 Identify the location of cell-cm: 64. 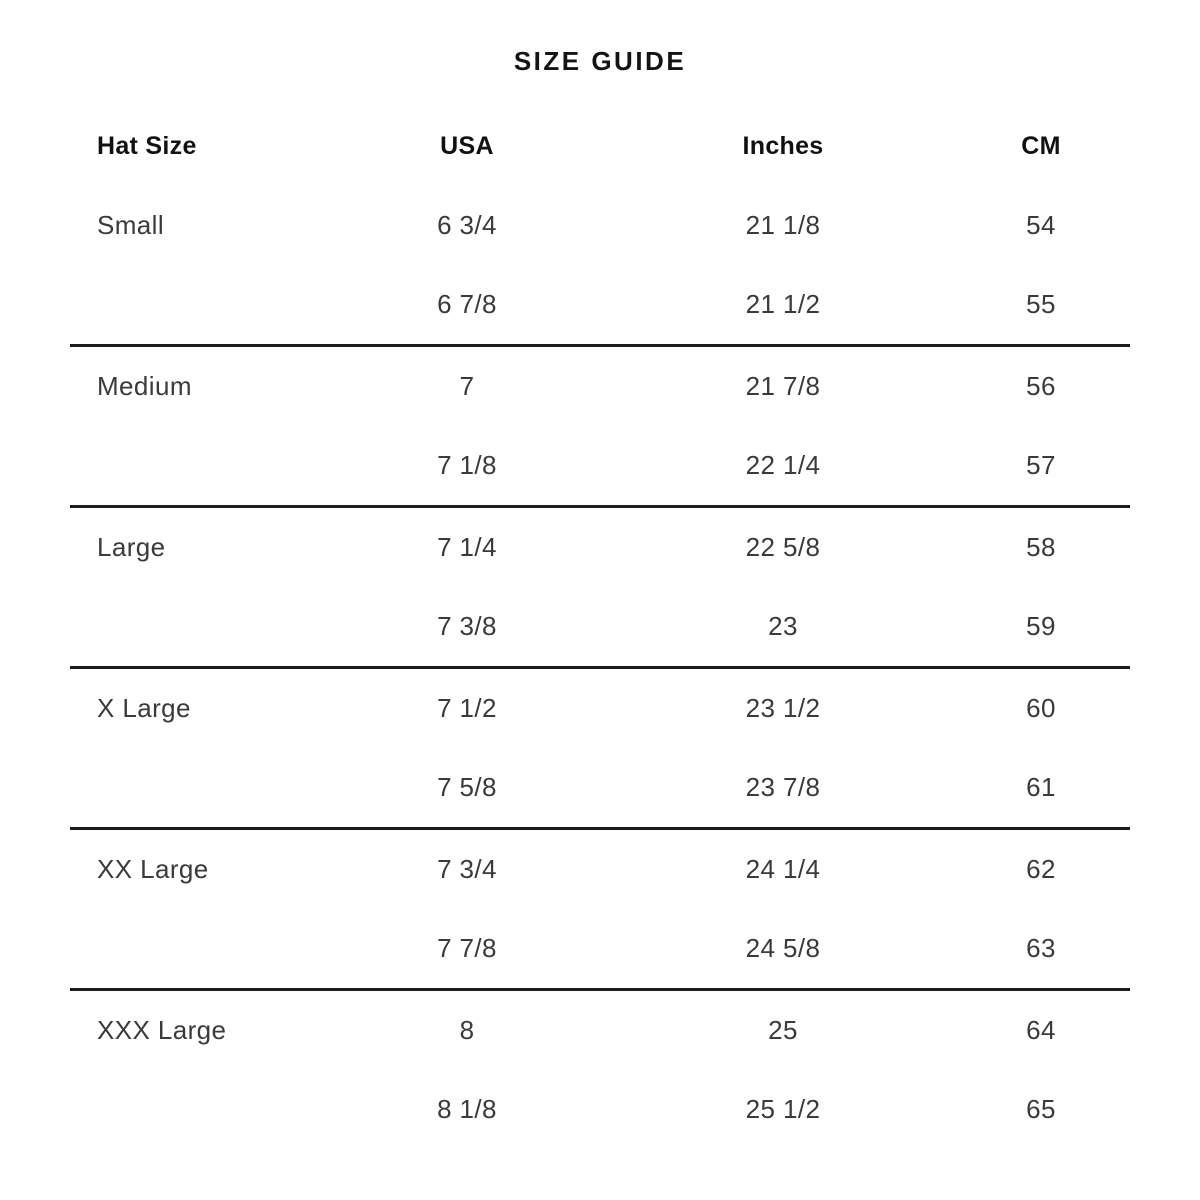
(1041, 1030).